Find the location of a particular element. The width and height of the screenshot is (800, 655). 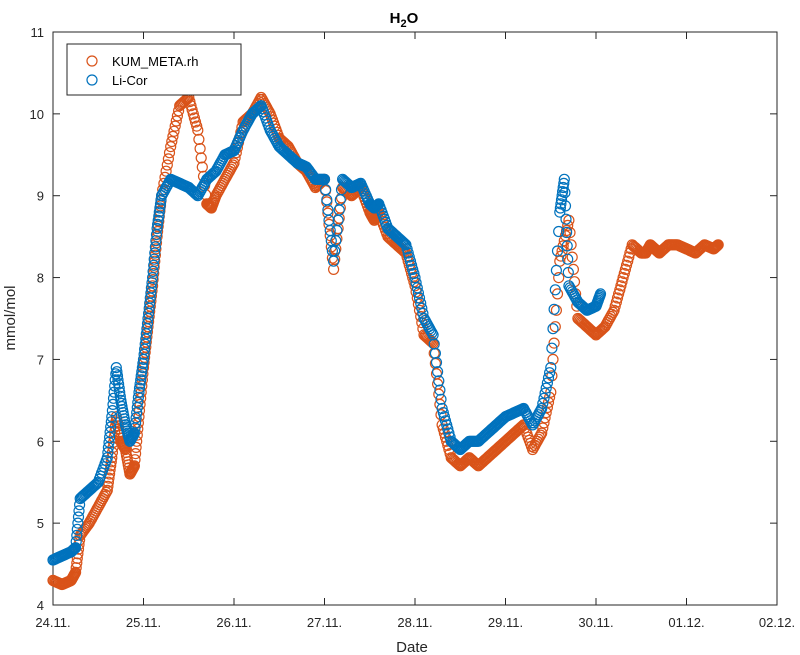

y-tick-label: 5 is located at coordinates (40, 523).